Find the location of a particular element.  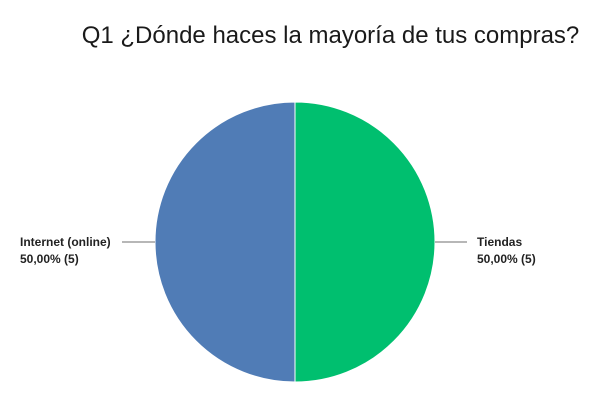

slice-label-tiendas-value: 50,00% (5) is located at coordinates (506, 259).